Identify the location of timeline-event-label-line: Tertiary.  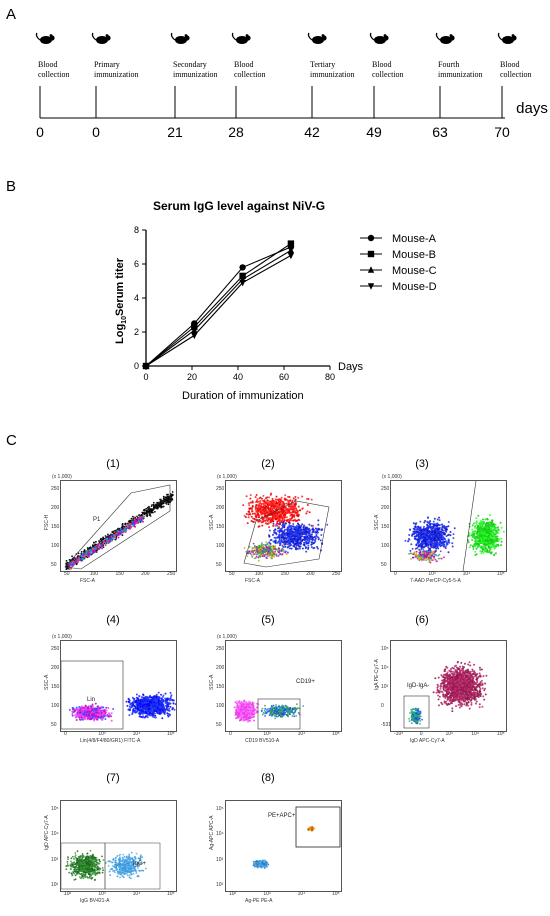
(323, 64).